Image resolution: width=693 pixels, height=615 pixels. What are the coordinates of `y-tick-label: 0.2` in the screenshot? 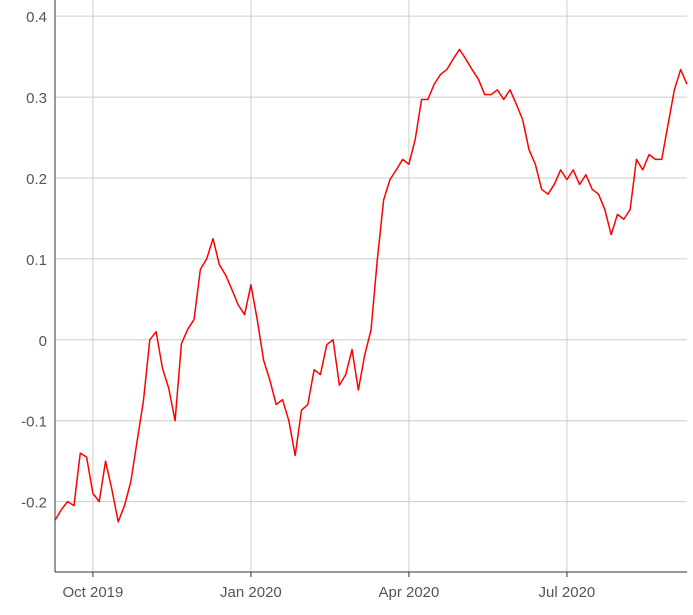 It's located at (36, 179).